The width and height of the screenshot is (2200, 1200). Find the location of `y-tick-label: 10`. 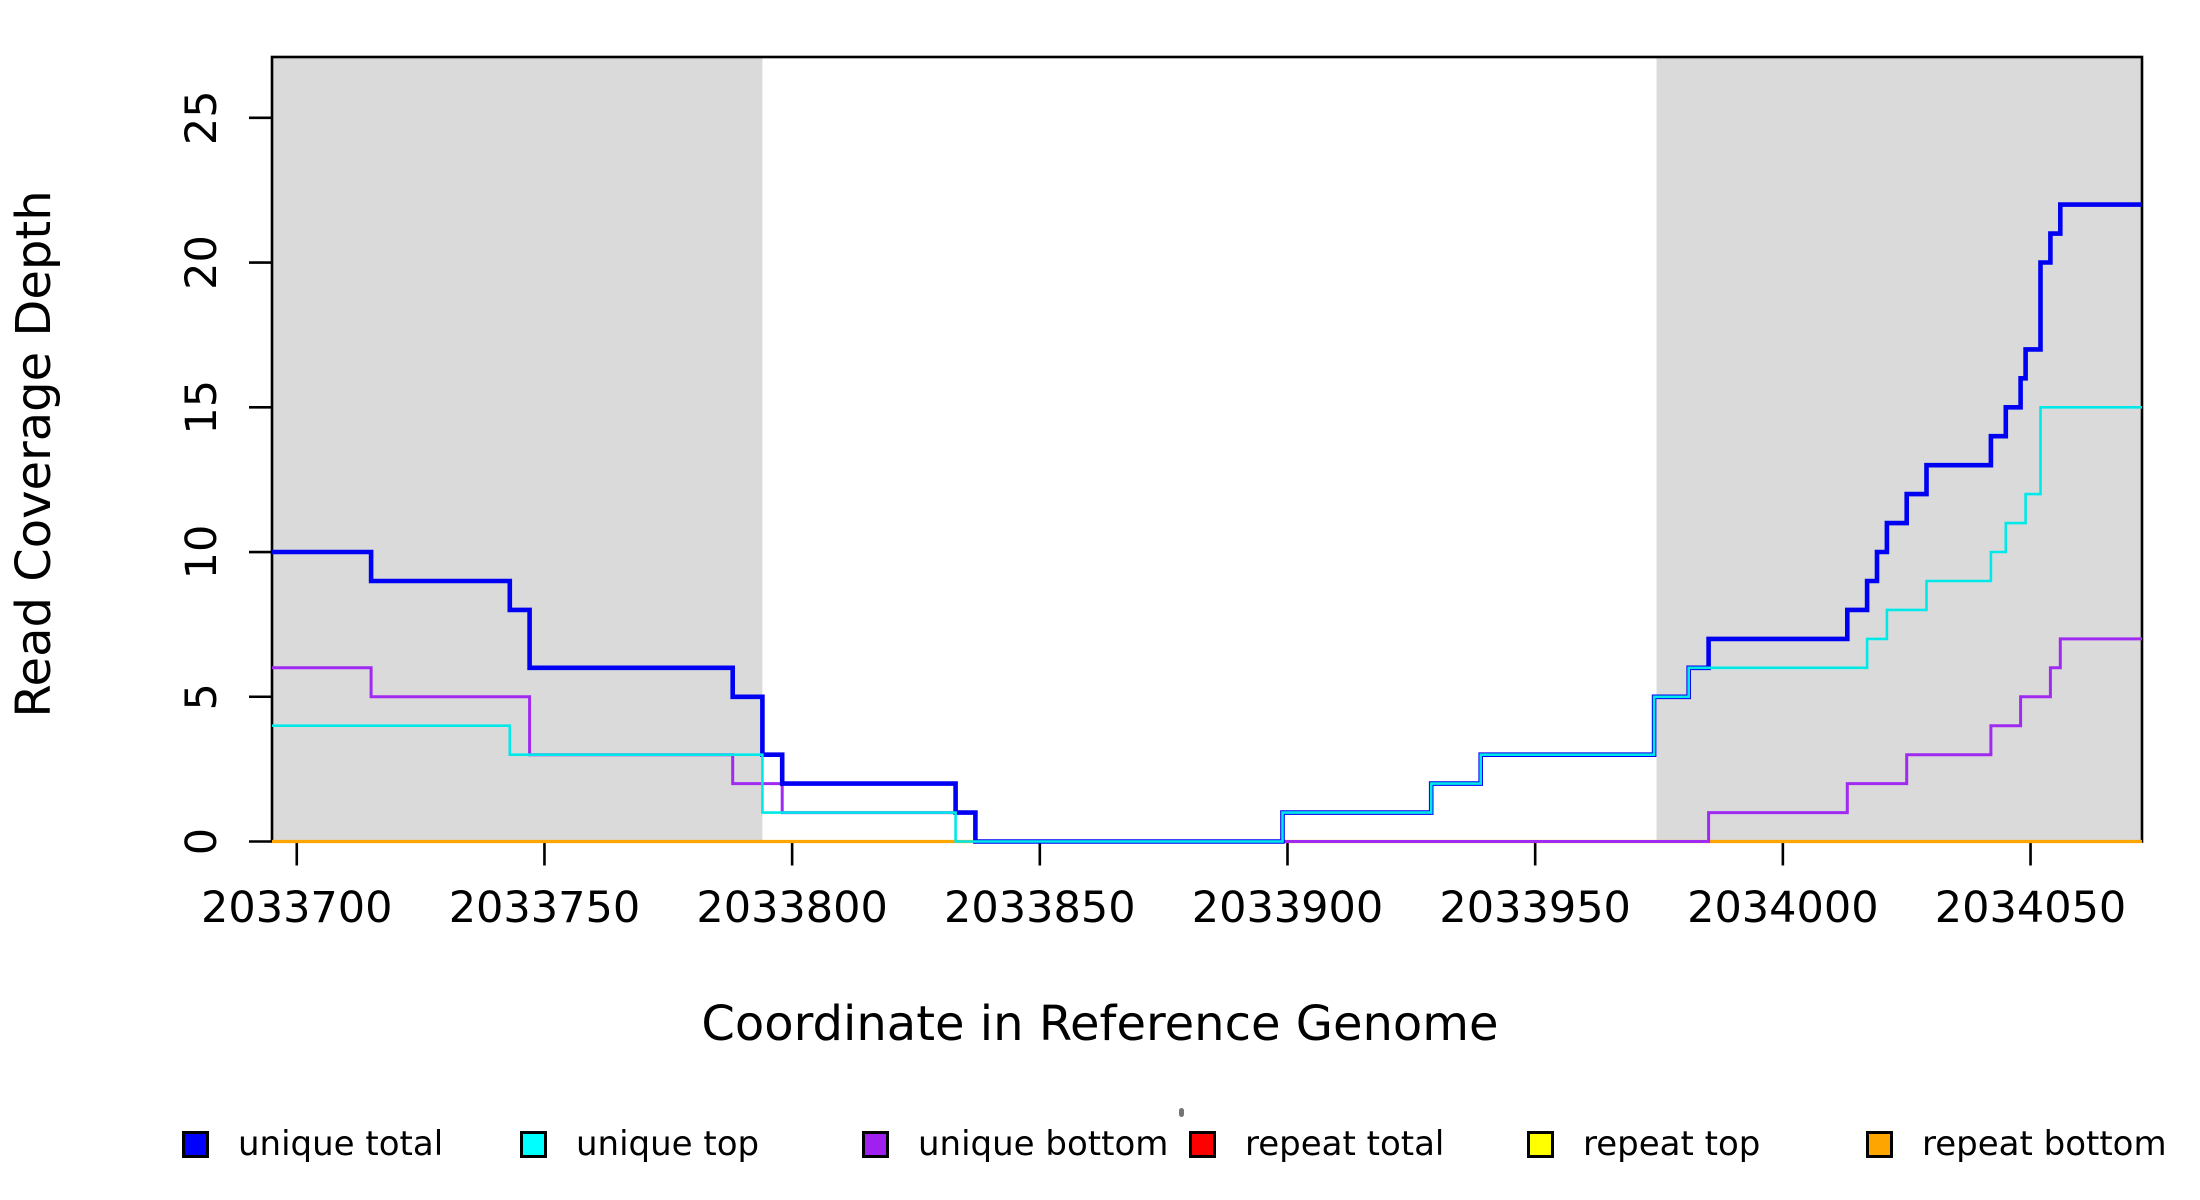

y-tick-label: 10 is located at coordinates (202, 552).